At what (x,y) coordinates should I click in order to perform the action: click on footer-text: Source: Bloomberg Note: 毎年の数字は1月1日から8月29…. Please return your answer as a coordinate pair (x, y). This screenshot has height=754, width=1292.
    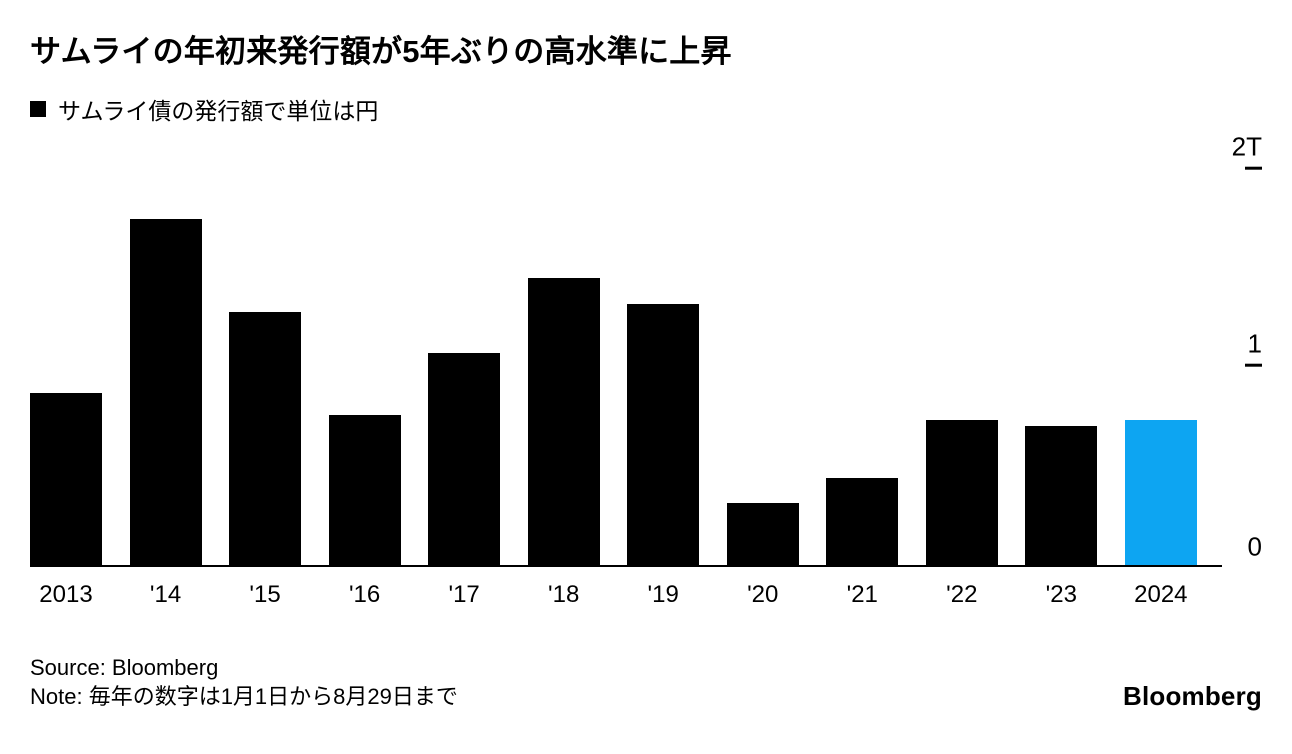
    Looking at the image, I should click on (244, 682).